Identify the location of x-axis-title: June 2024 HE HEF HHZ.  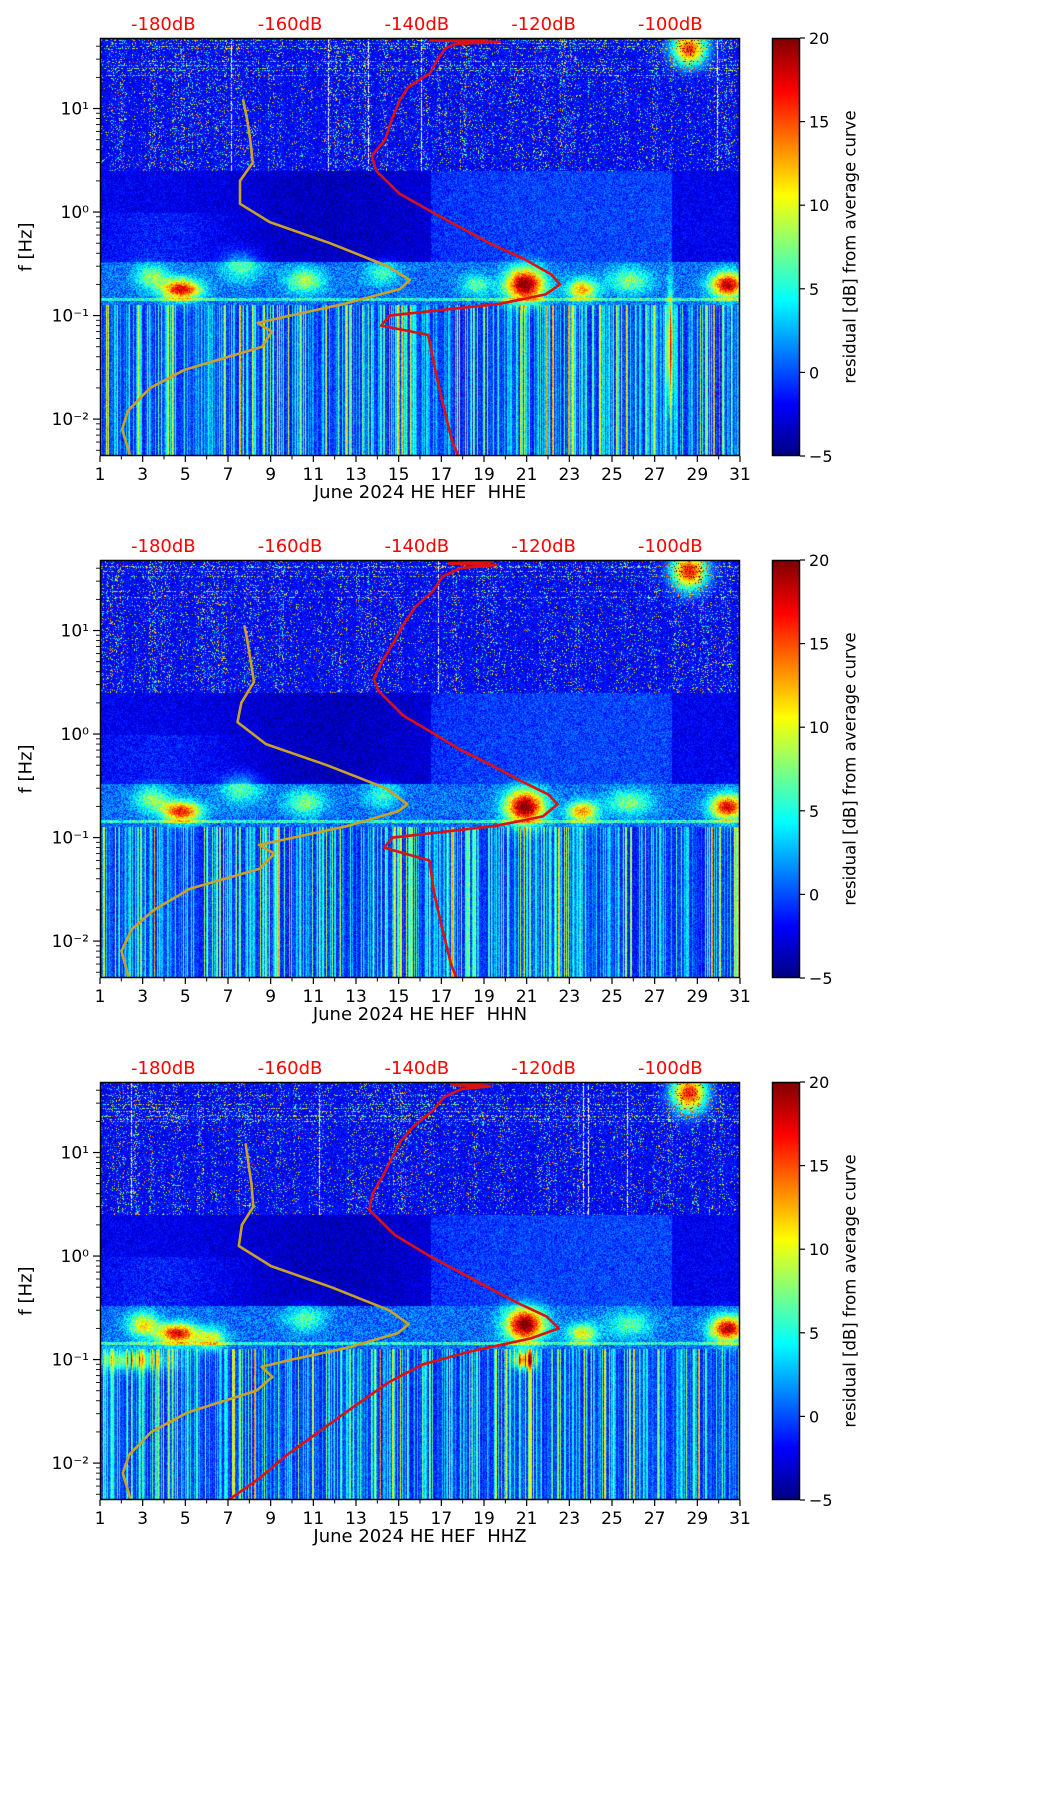
(420, 1536).